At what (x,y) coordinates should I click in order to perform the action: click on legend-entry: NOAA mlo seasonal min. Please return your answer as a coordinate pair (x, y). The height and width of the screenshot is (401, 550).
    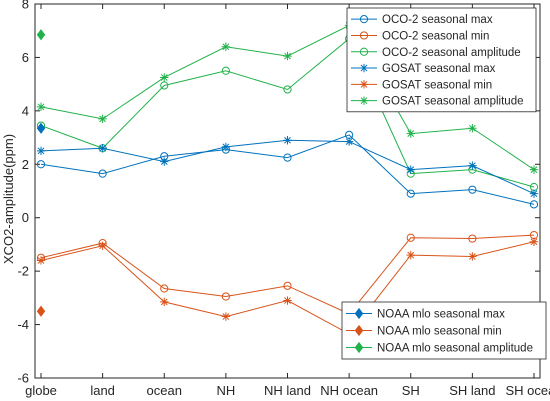
    Looking at the image, I should click on (424, 331).